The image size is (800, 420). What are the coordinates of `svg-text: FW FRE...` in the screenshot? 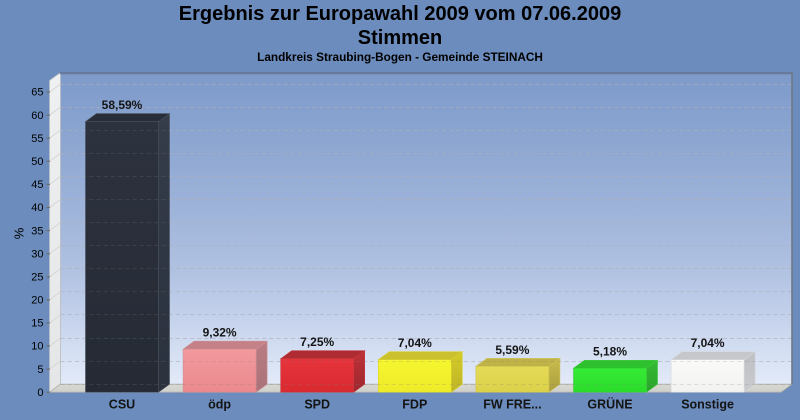 It's located at (512, 405).